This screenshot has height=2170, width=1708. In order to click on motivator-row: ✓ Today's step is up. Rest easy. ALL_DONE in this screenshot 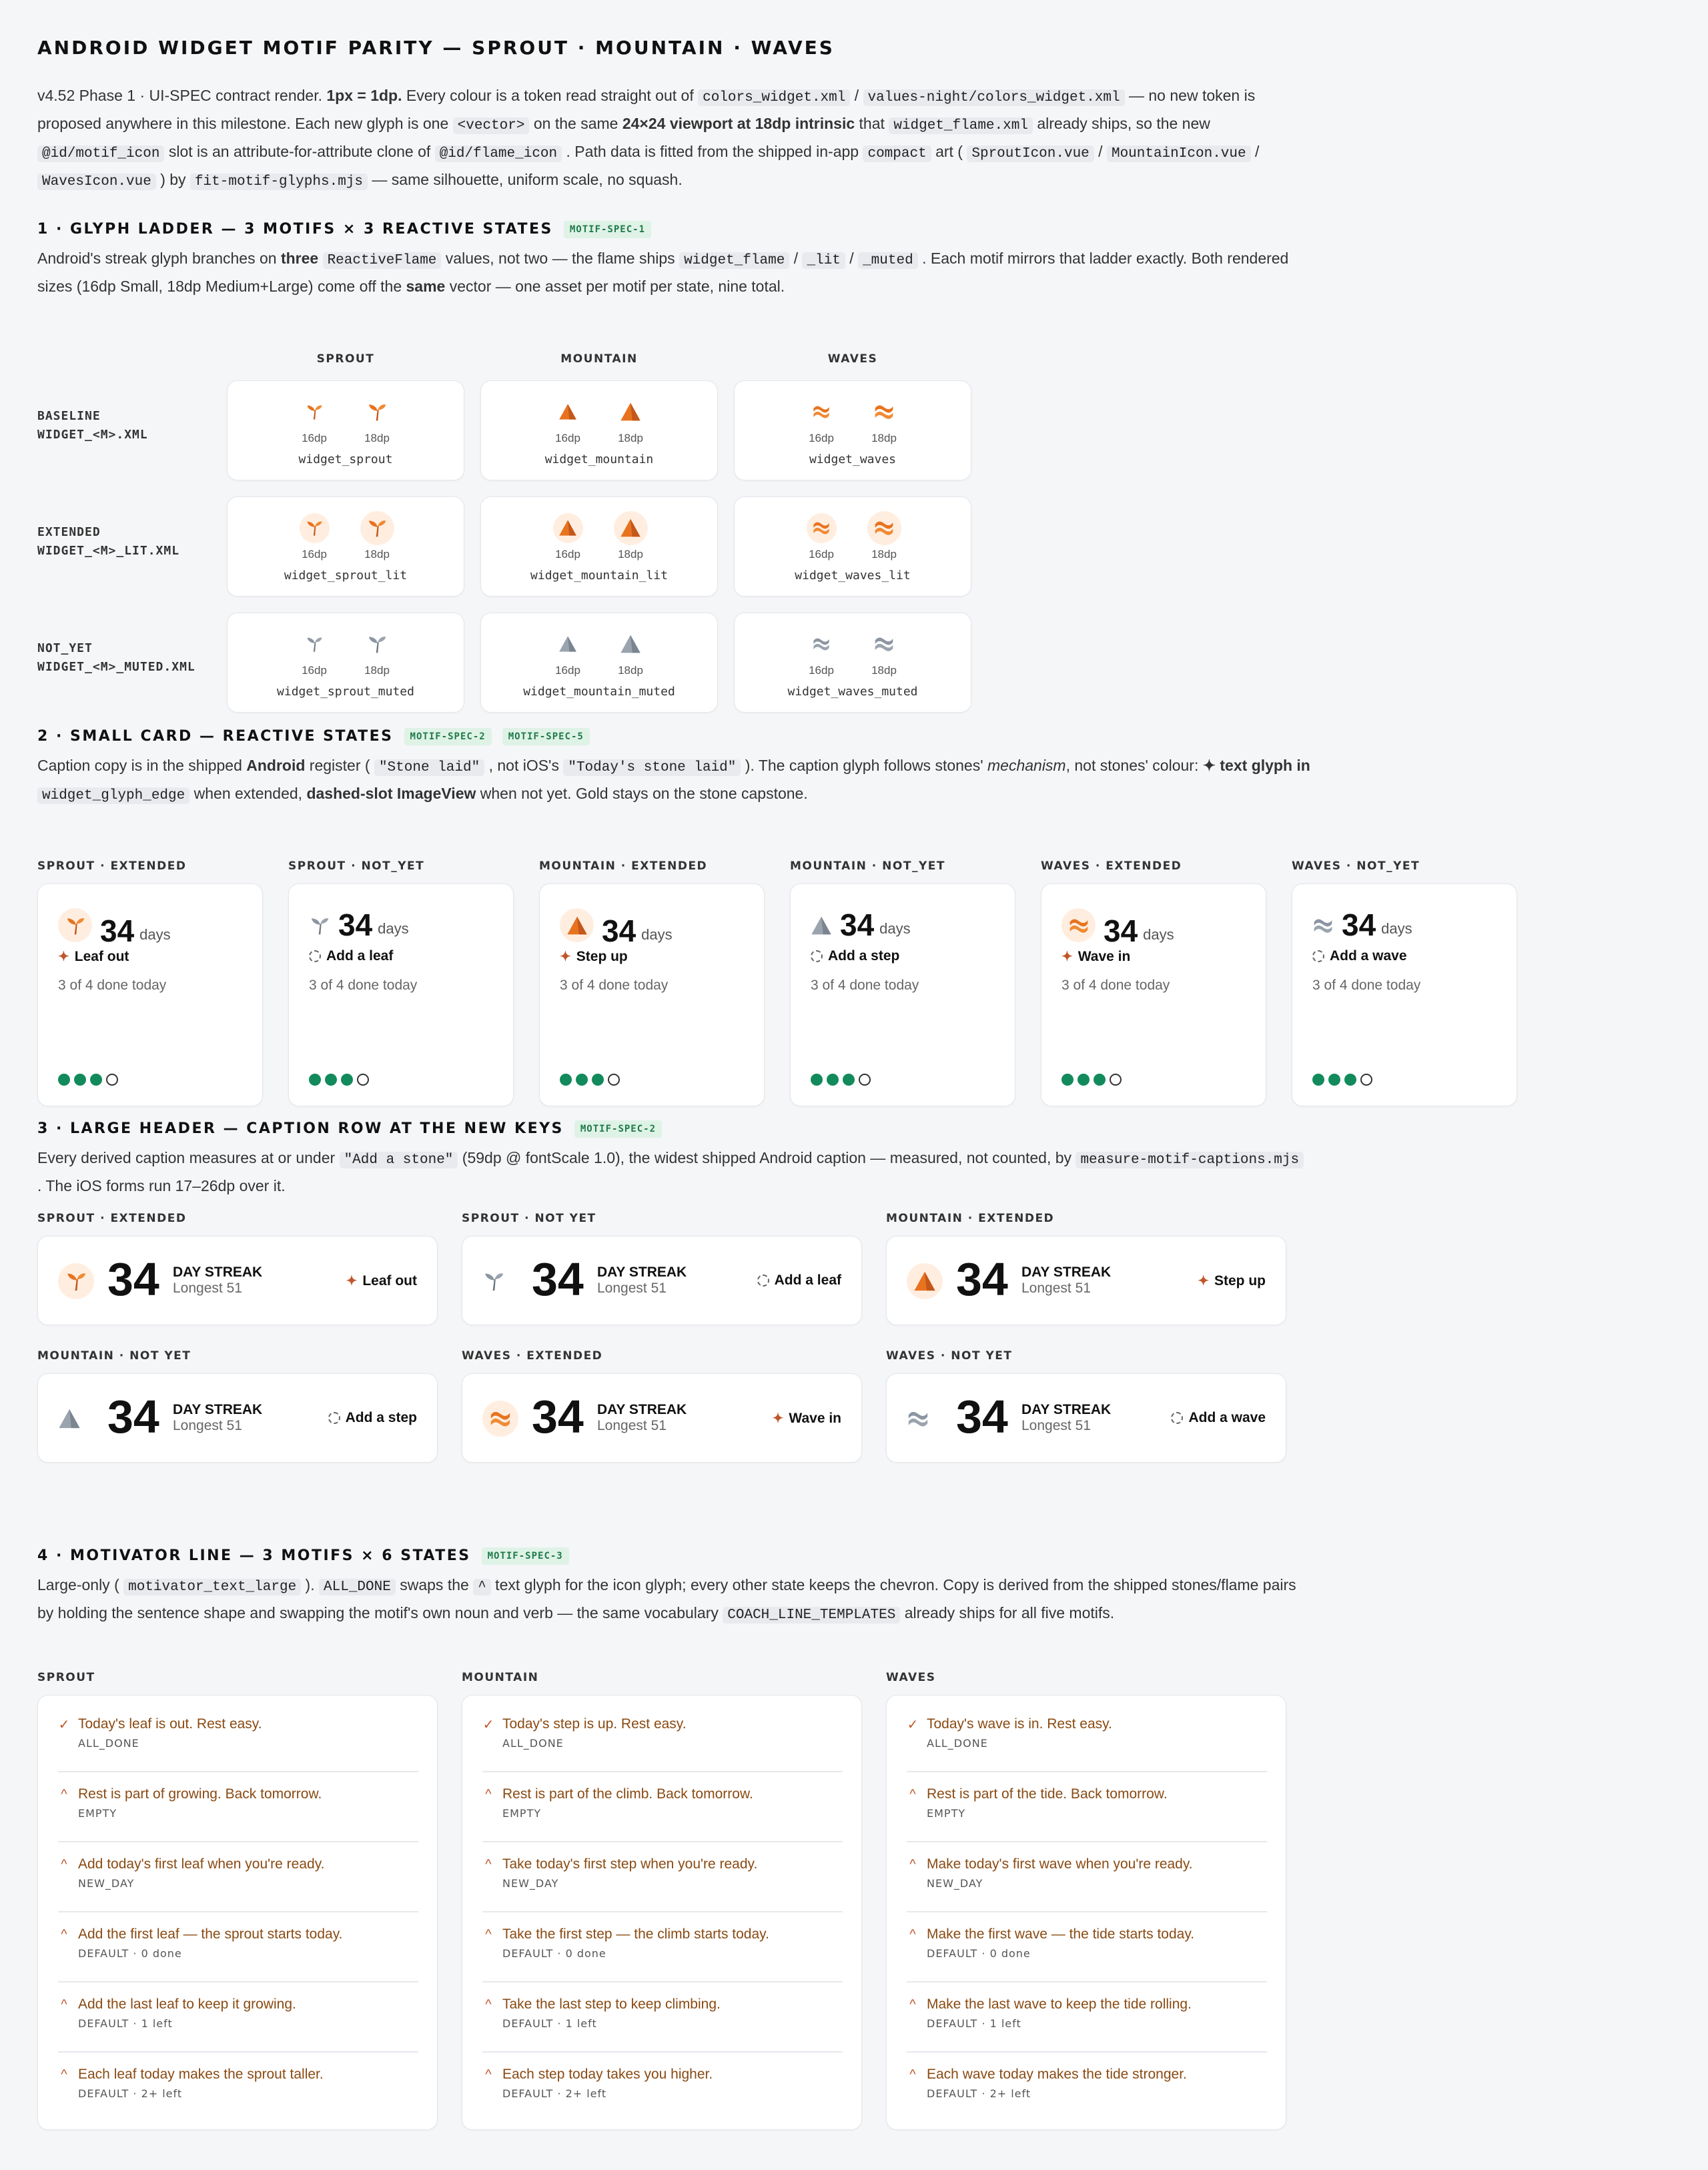, I will do `click(663, 1733)`.